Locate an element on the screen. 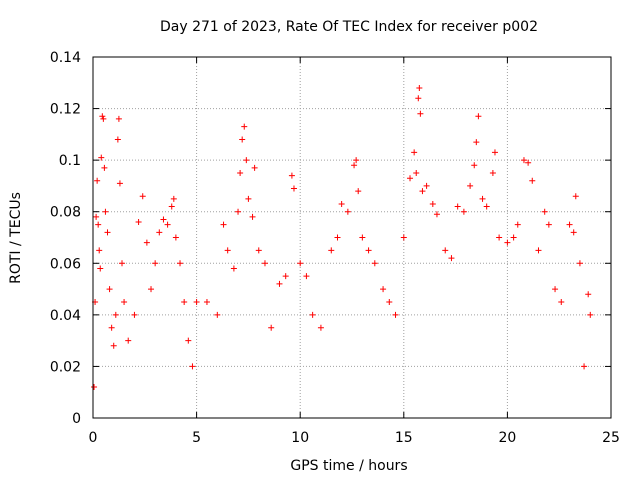 The height and width of the screenshot is (480, 640). y-tick-label: 0.08 is located at coordinates (65, 213).